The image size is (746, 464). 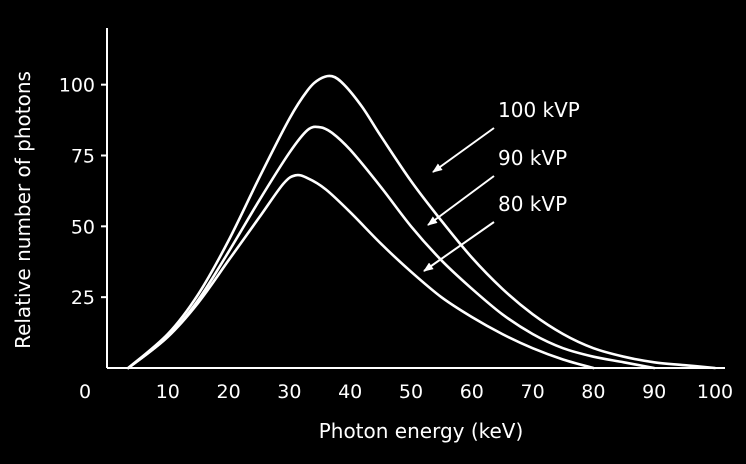 I want to click on x-tick-label: 90, so click(x=654, y=392).